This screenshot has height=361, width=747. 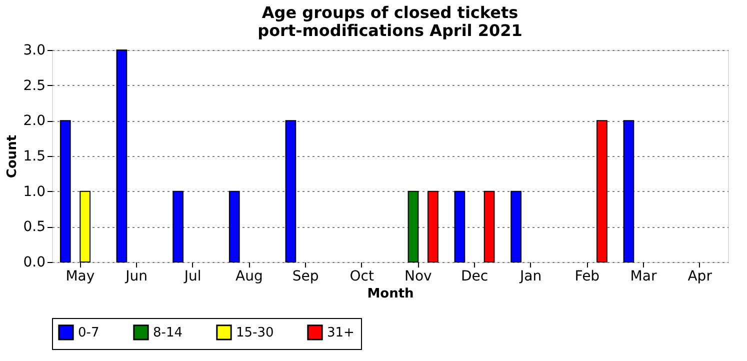 I want to click on x-tick-label: Apr, so click(x=700, y=276).